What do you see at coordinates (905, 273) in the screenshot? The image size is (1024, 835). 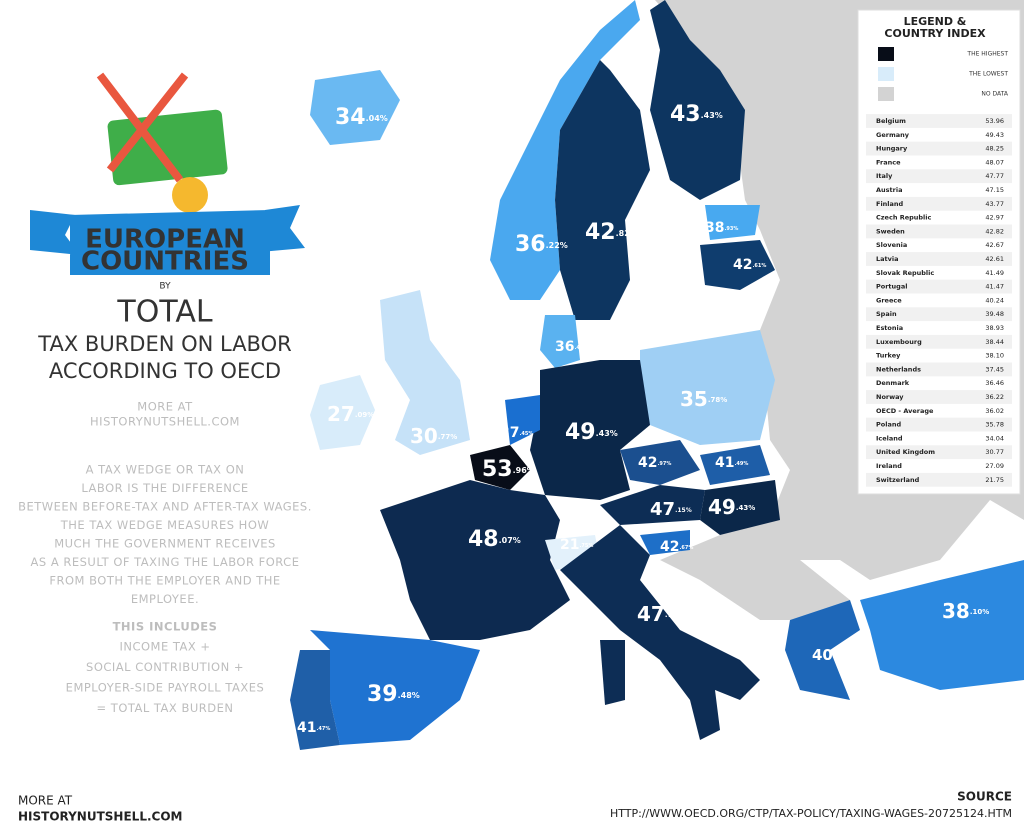 I see `country-name: Slovak Republic` at bounding box center [905, 273].